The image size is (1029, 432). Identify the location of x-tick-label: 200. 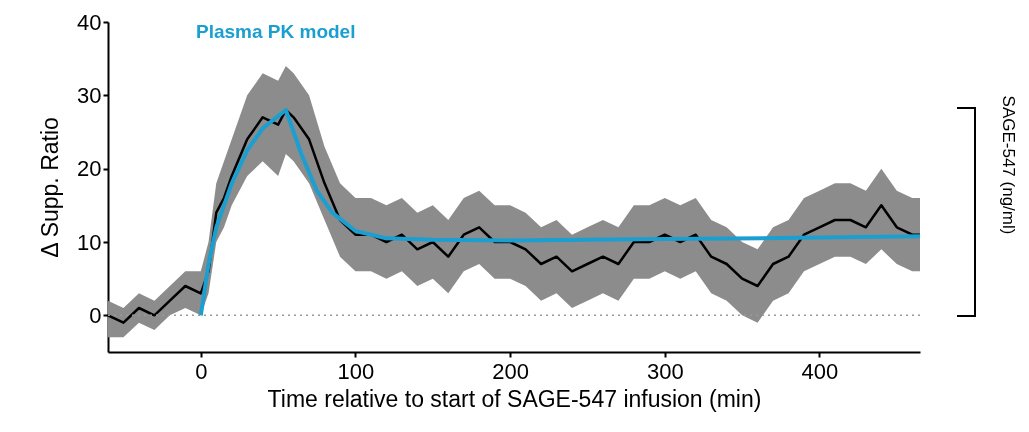
(510, 371).